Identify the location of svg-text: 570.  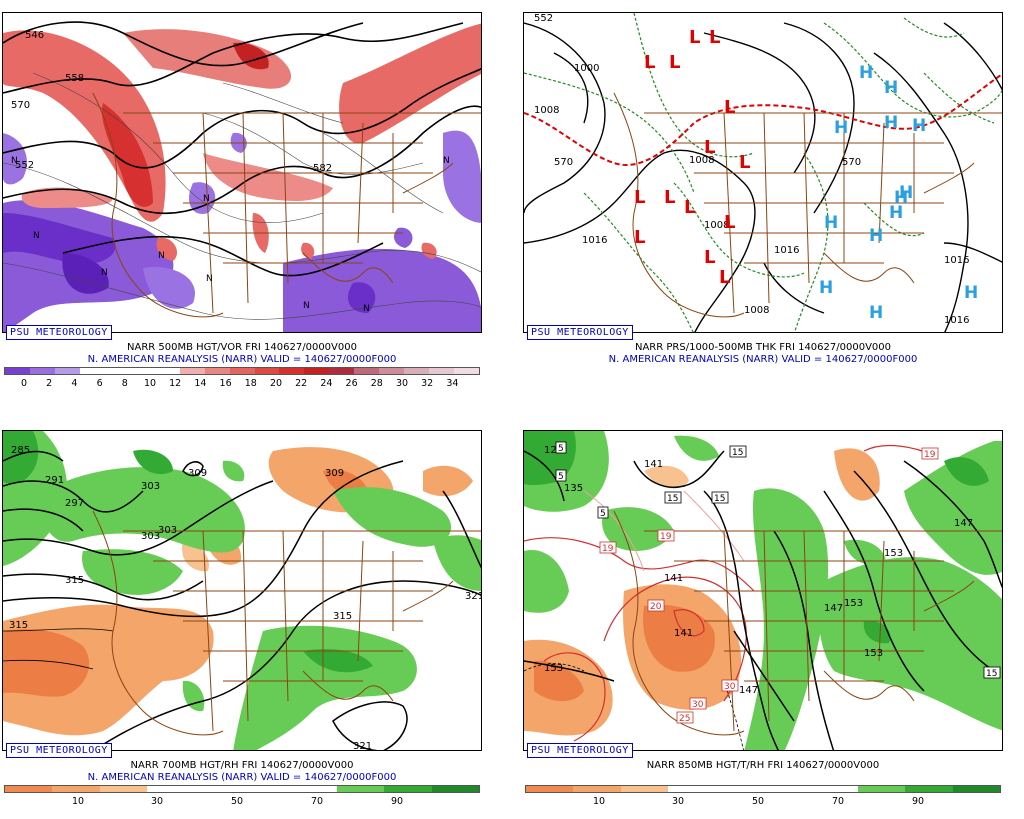
(20, 105).